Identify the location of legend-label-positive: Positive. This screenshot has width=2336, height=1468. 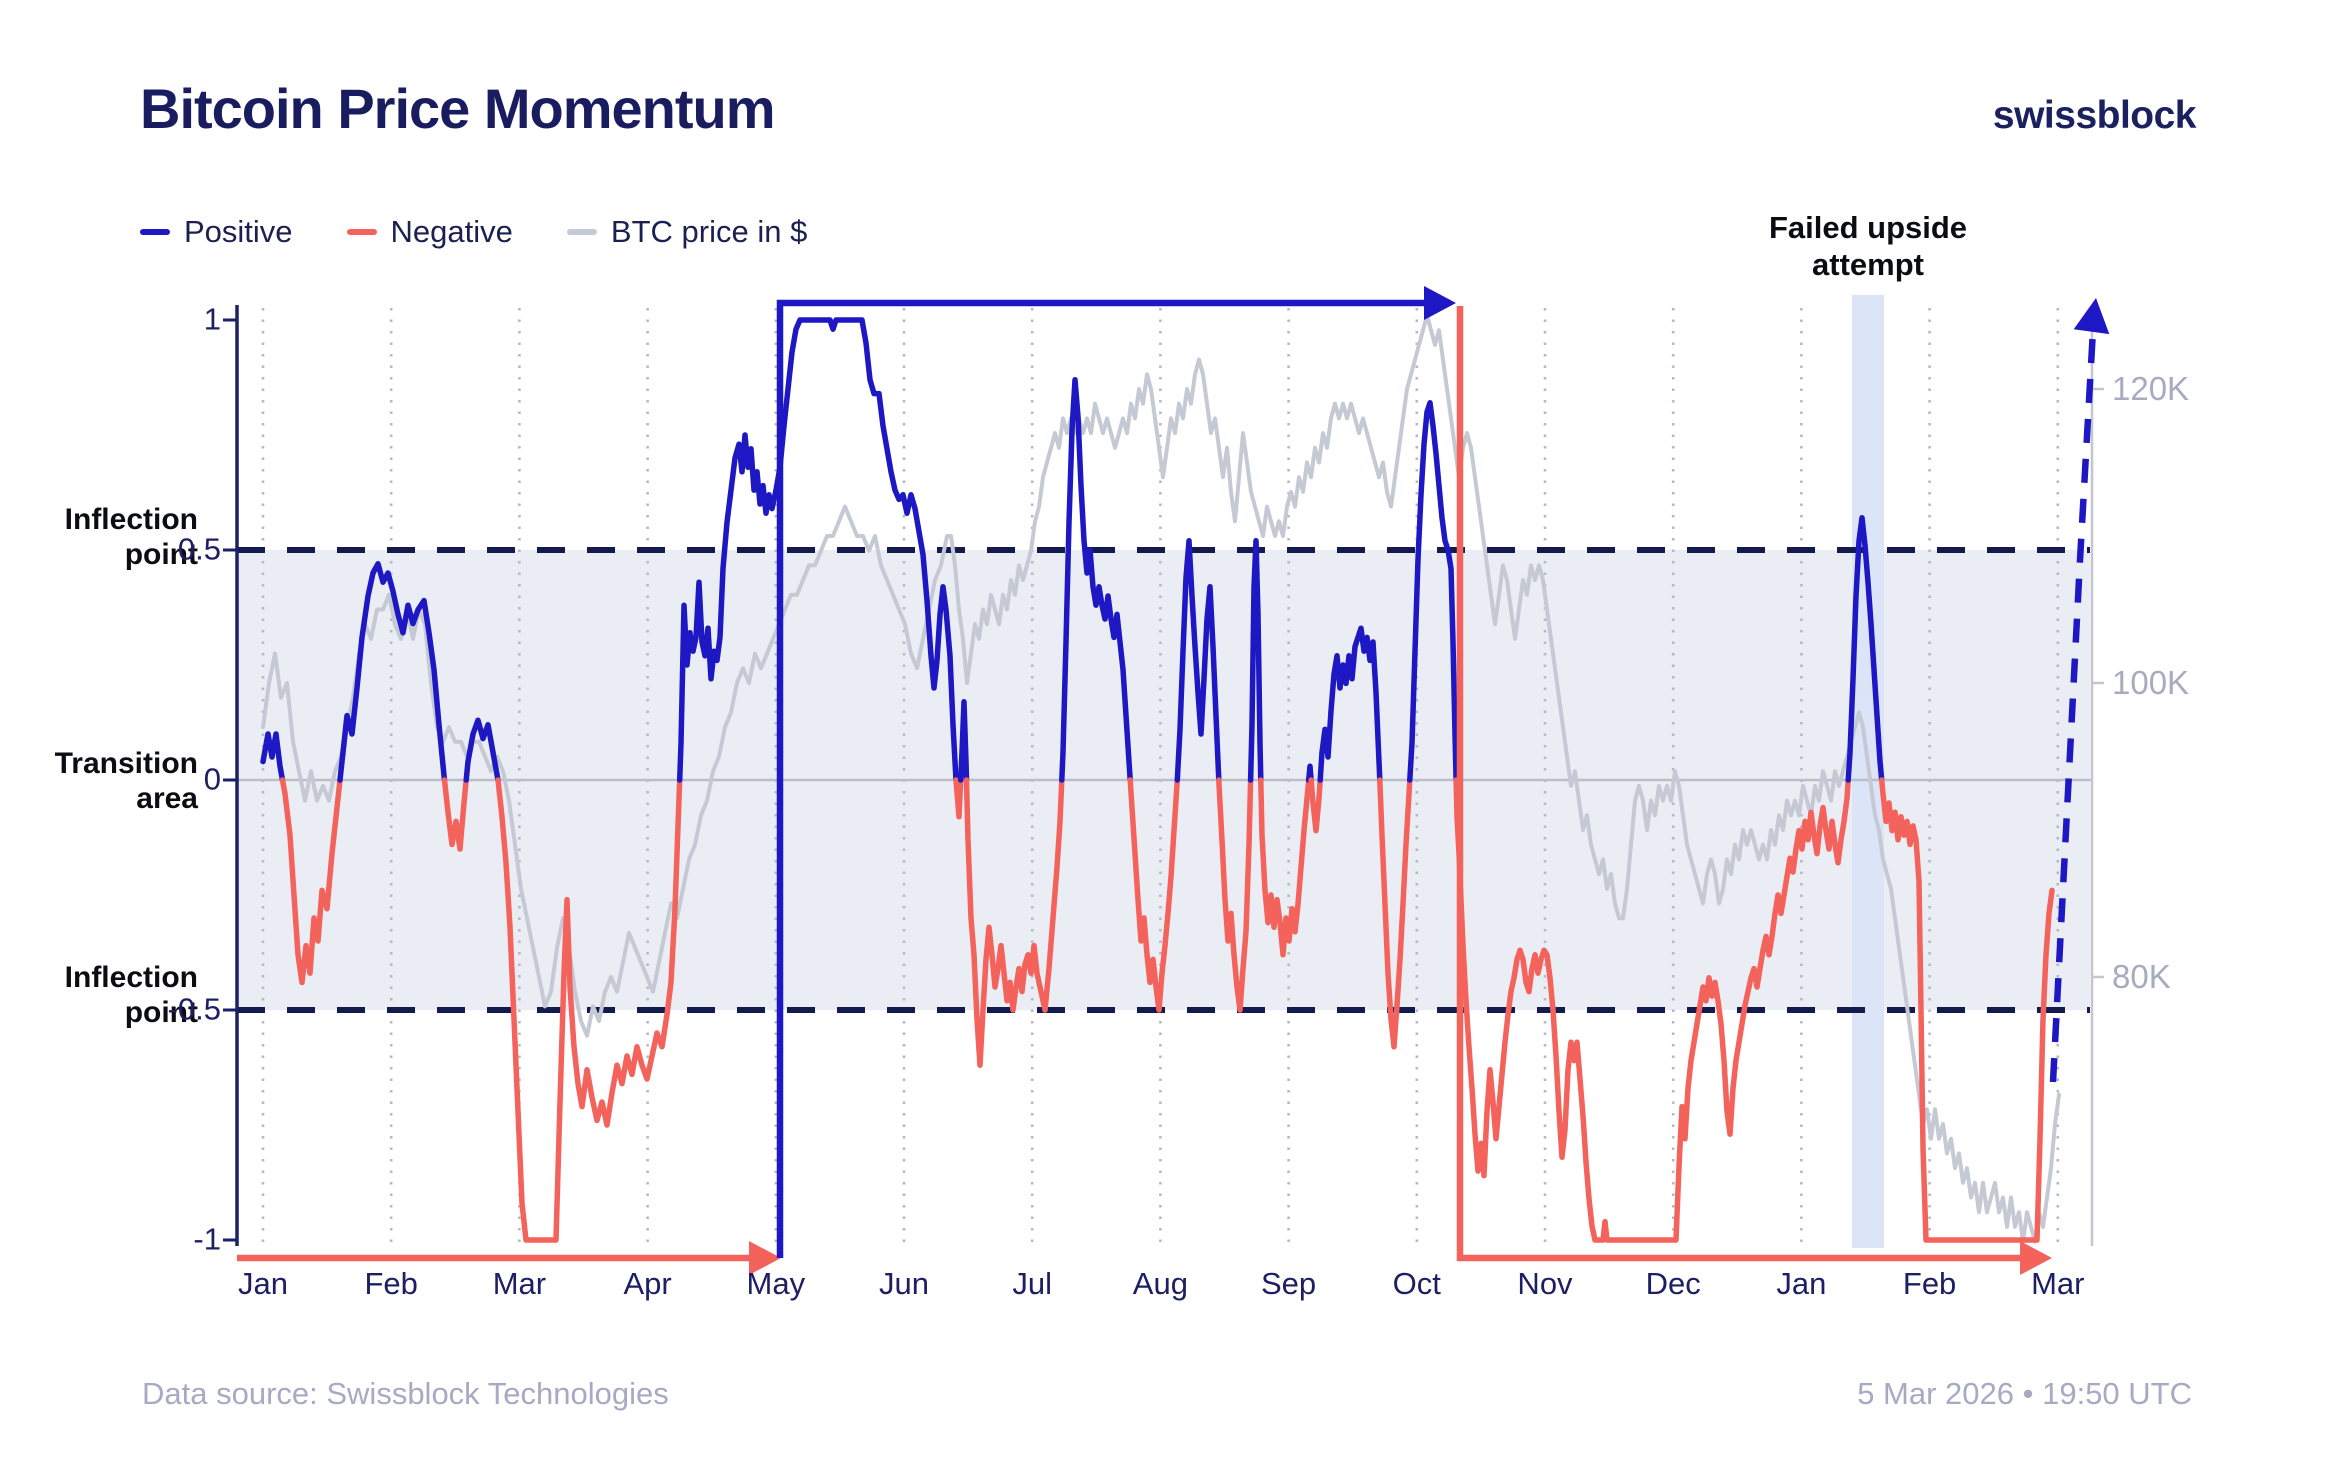
(238, 231).